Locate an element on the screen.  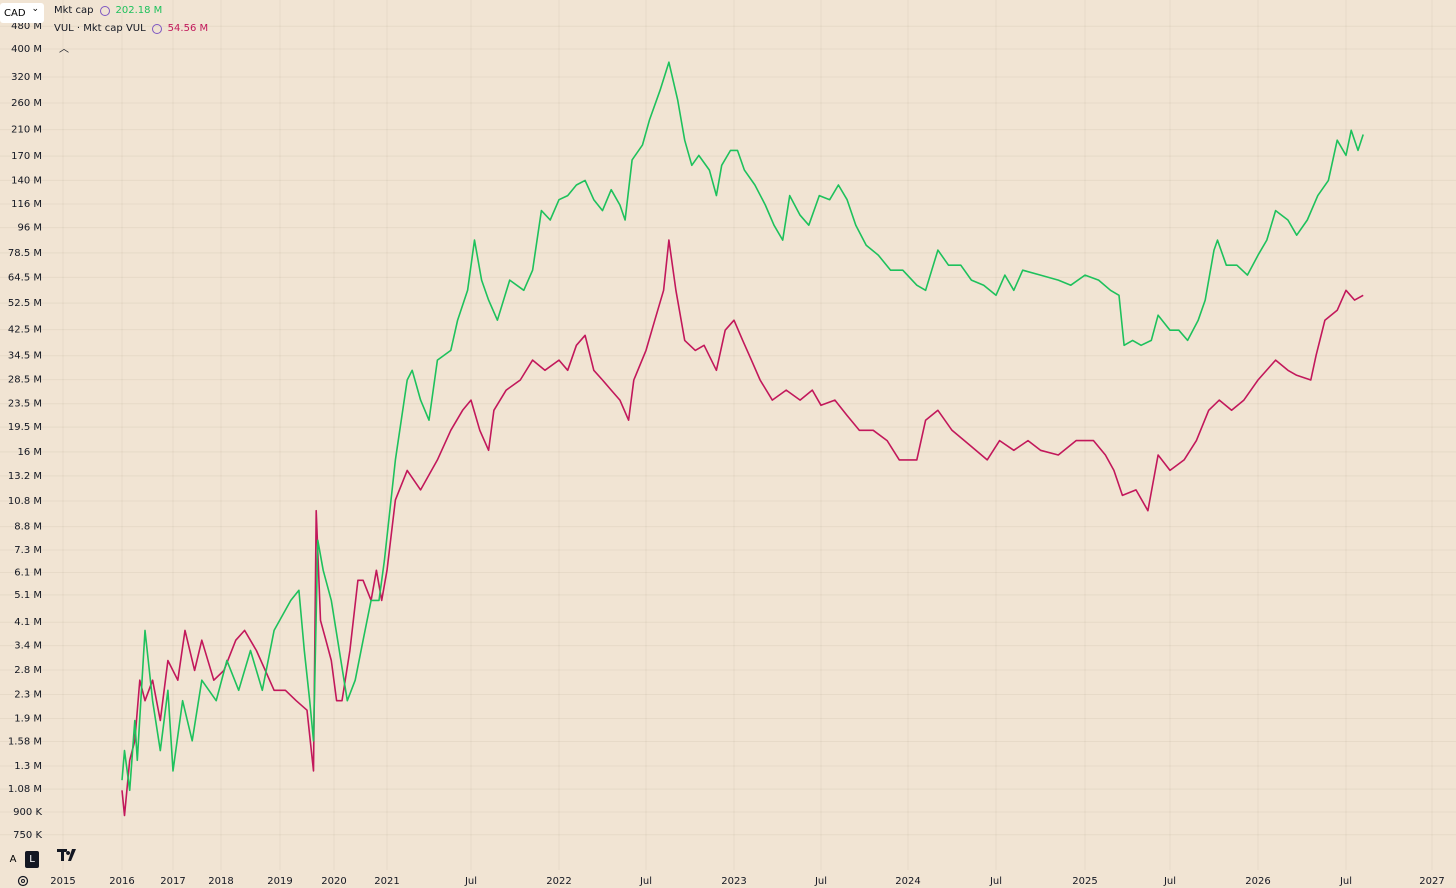
y-tick-label: 6.1 M is located at coordinates (28, 573).